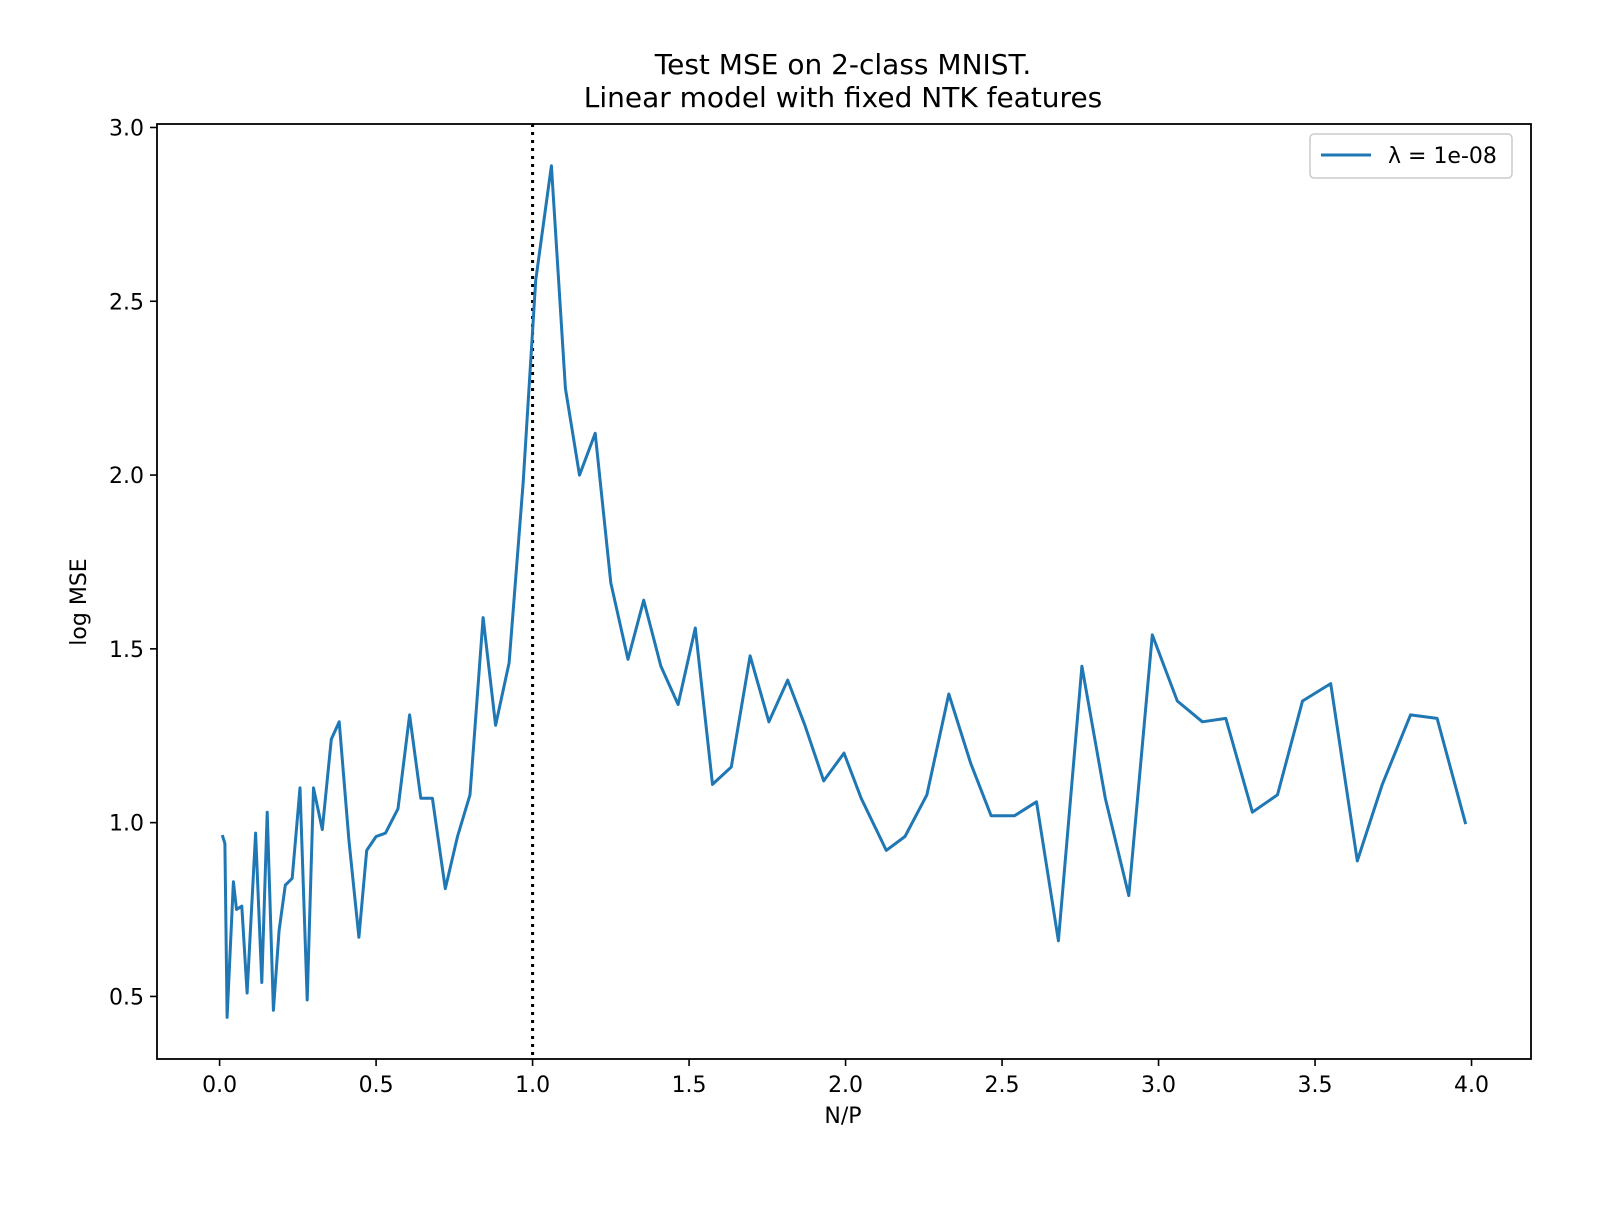 This screenshot has width=1620, height=1206. What do you see at coordinates (1002, 1085) in the screenshot?
I see `x-tick-label: 2.5` at bounding box center [1002, 1085].